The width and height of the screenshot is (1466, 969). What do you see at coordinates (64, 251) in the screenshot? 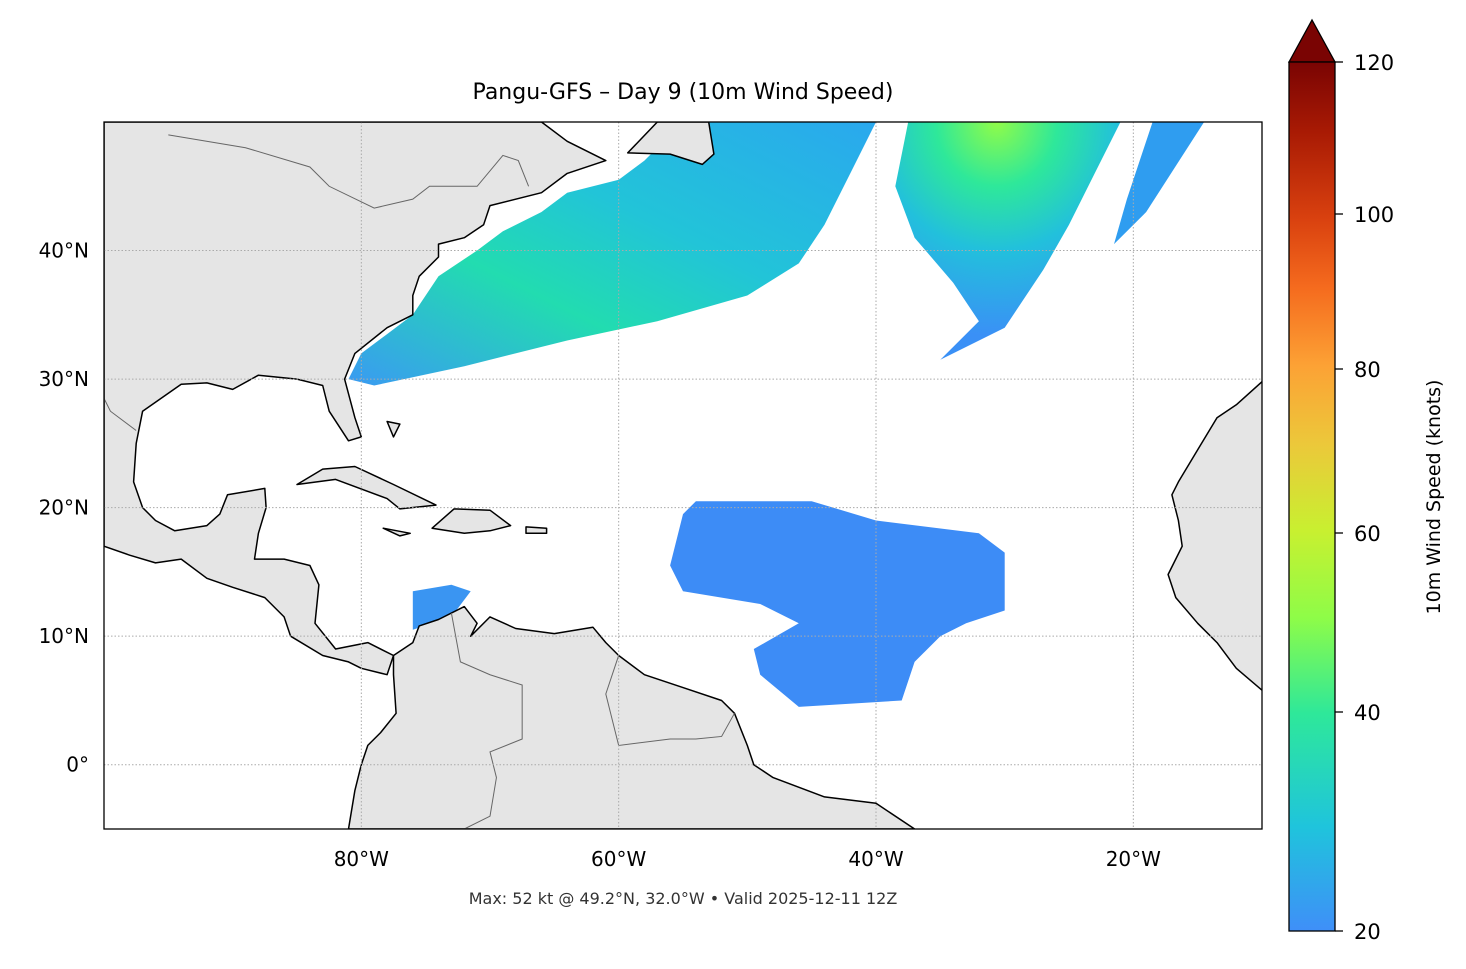
I see `lat-tick-label: 40°N` at bounding box center [64, 251].